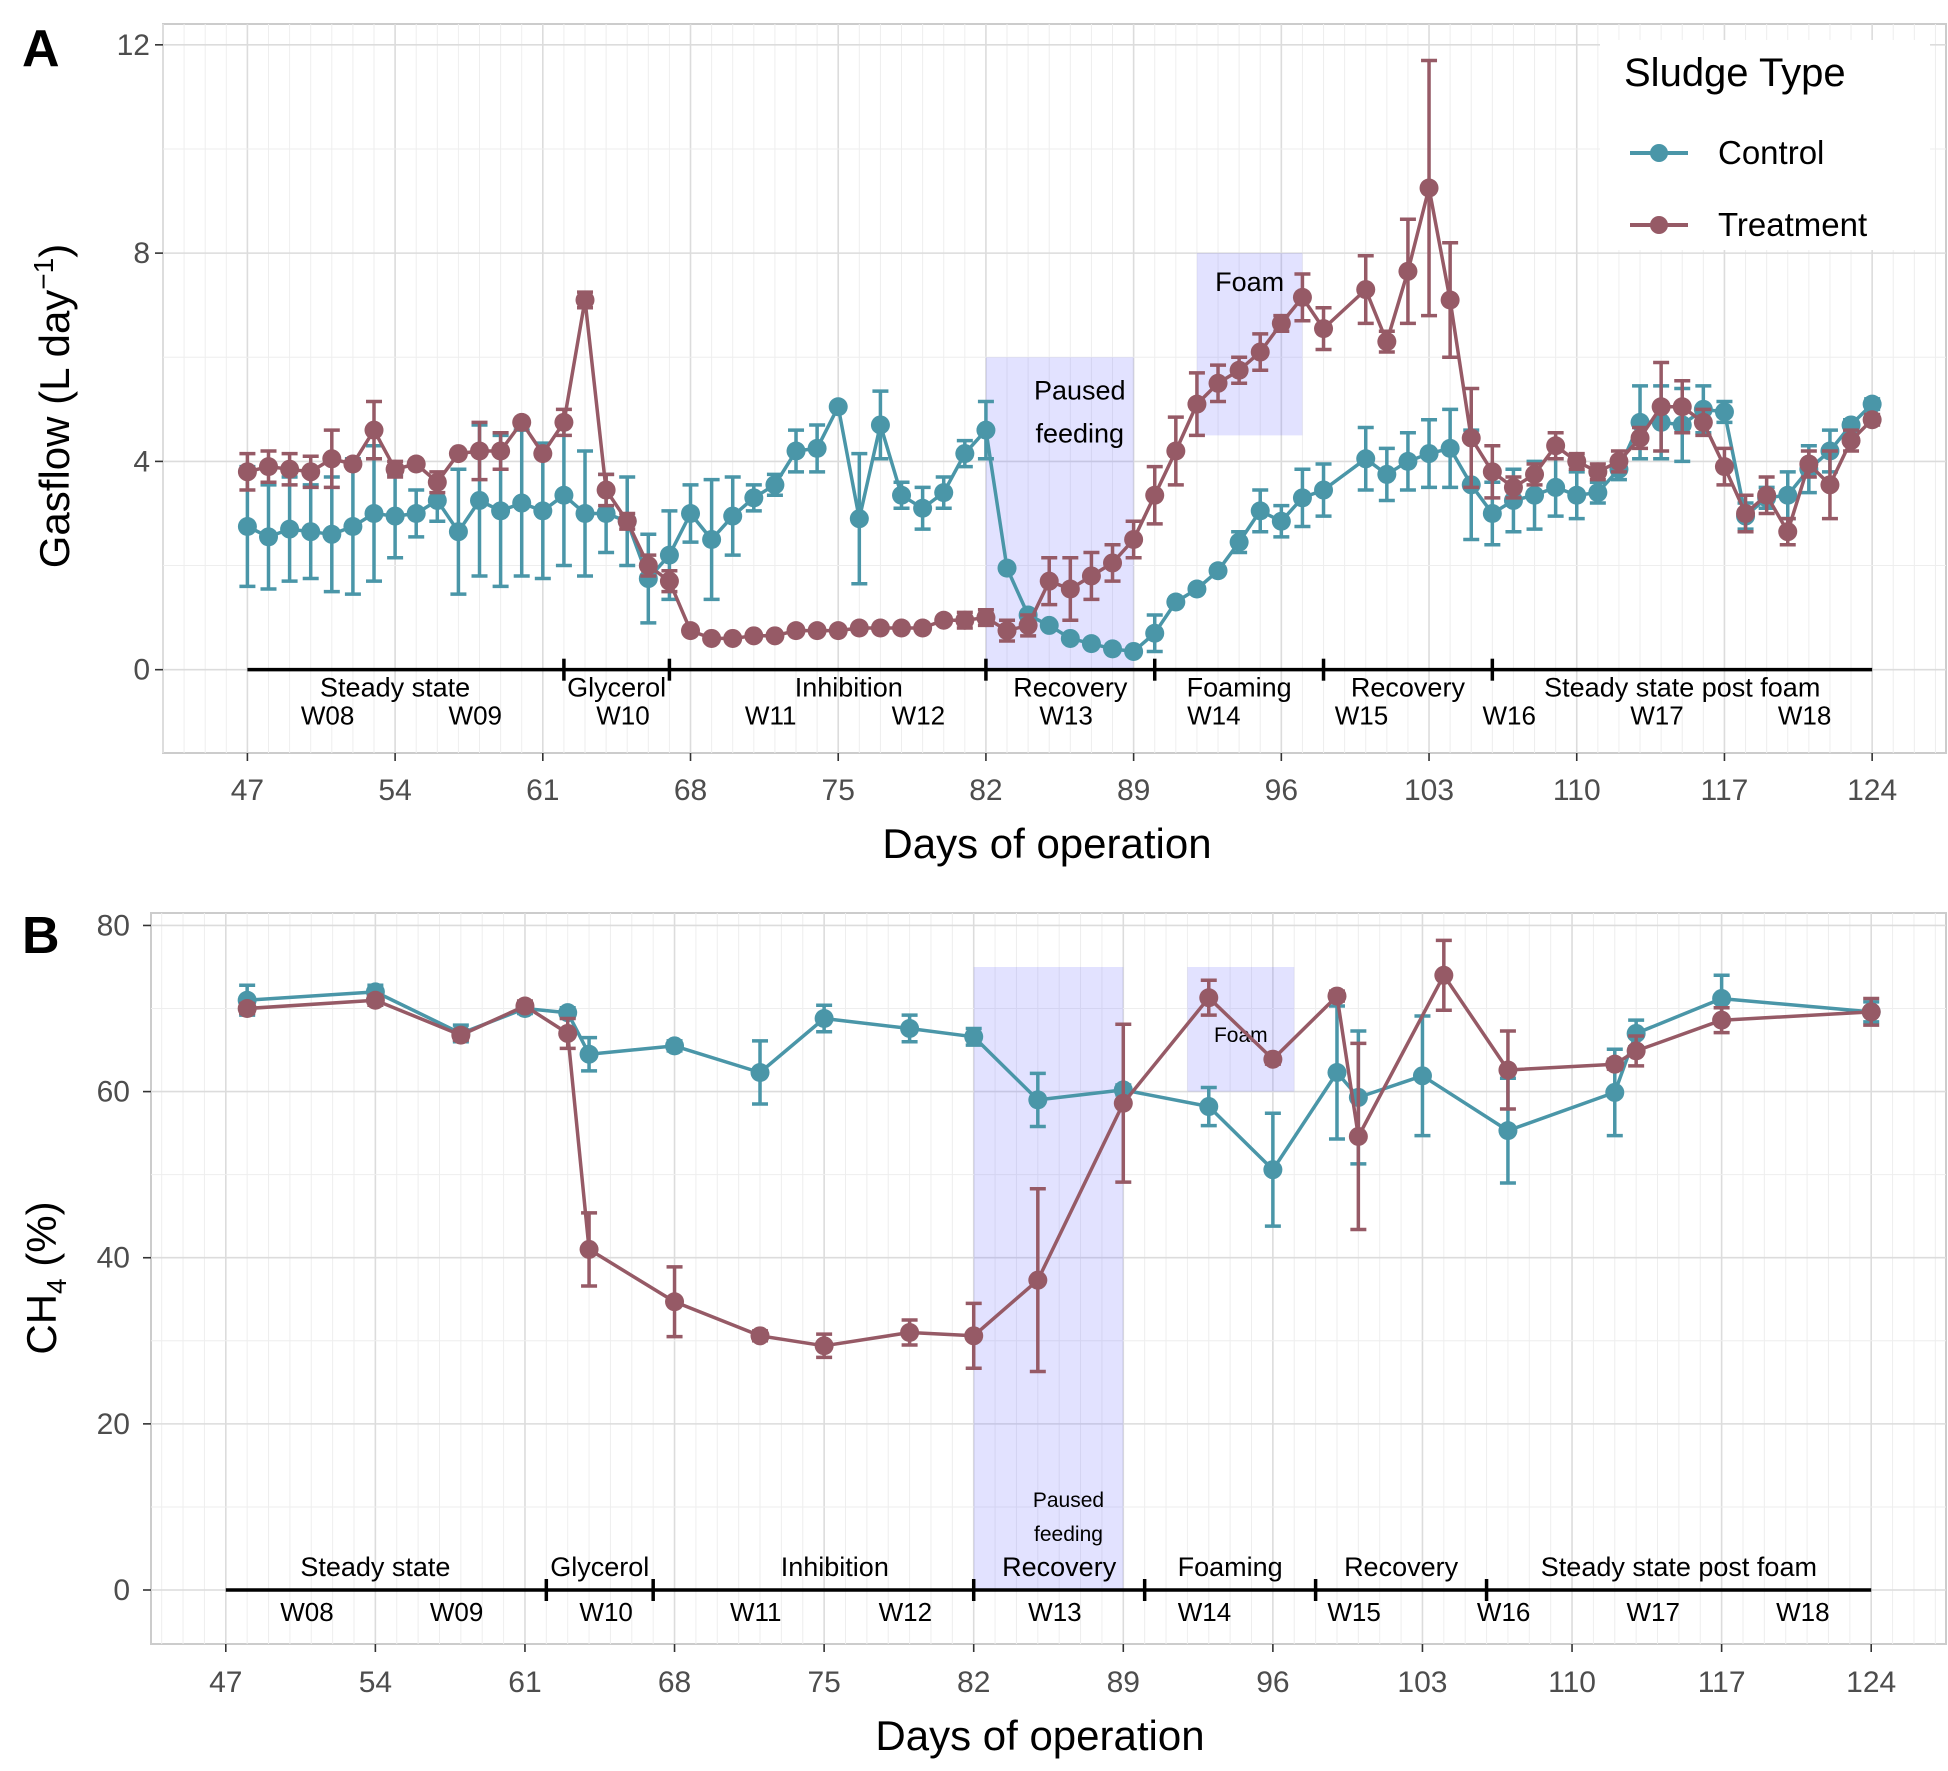 This screenshot has height=1771, width=1948. Describe the element at coordinates (375, 1682) in the screenshot. I see `x-tick-label: 54` at that location.